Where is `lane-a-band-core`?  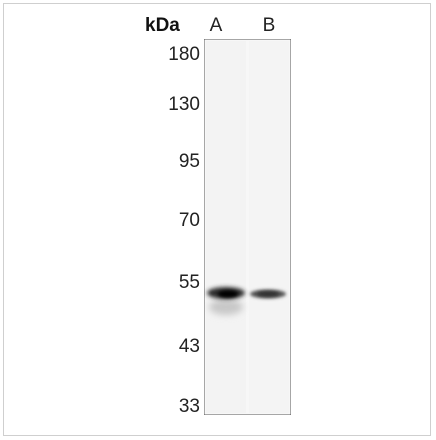 lane-a-band-core is located at coordinates (228, 294).